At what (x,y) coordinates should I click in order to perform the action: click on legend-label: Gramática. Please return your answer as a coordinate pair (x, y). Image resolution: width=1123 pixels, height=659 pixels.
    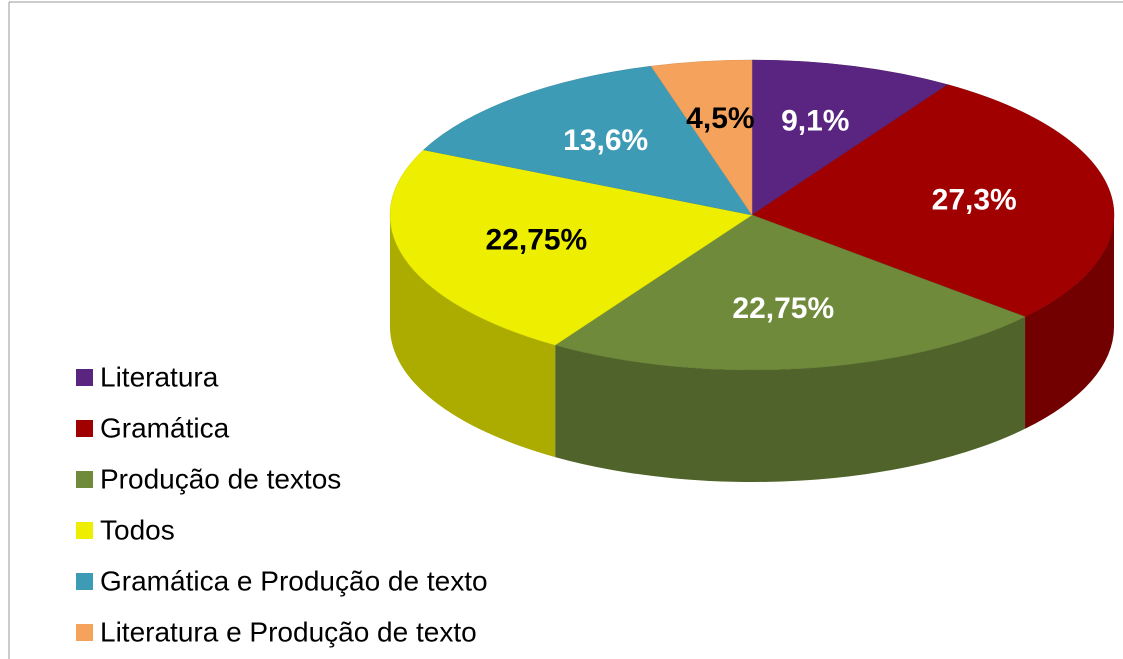
    Looking at the image, I should click on (165, 427).